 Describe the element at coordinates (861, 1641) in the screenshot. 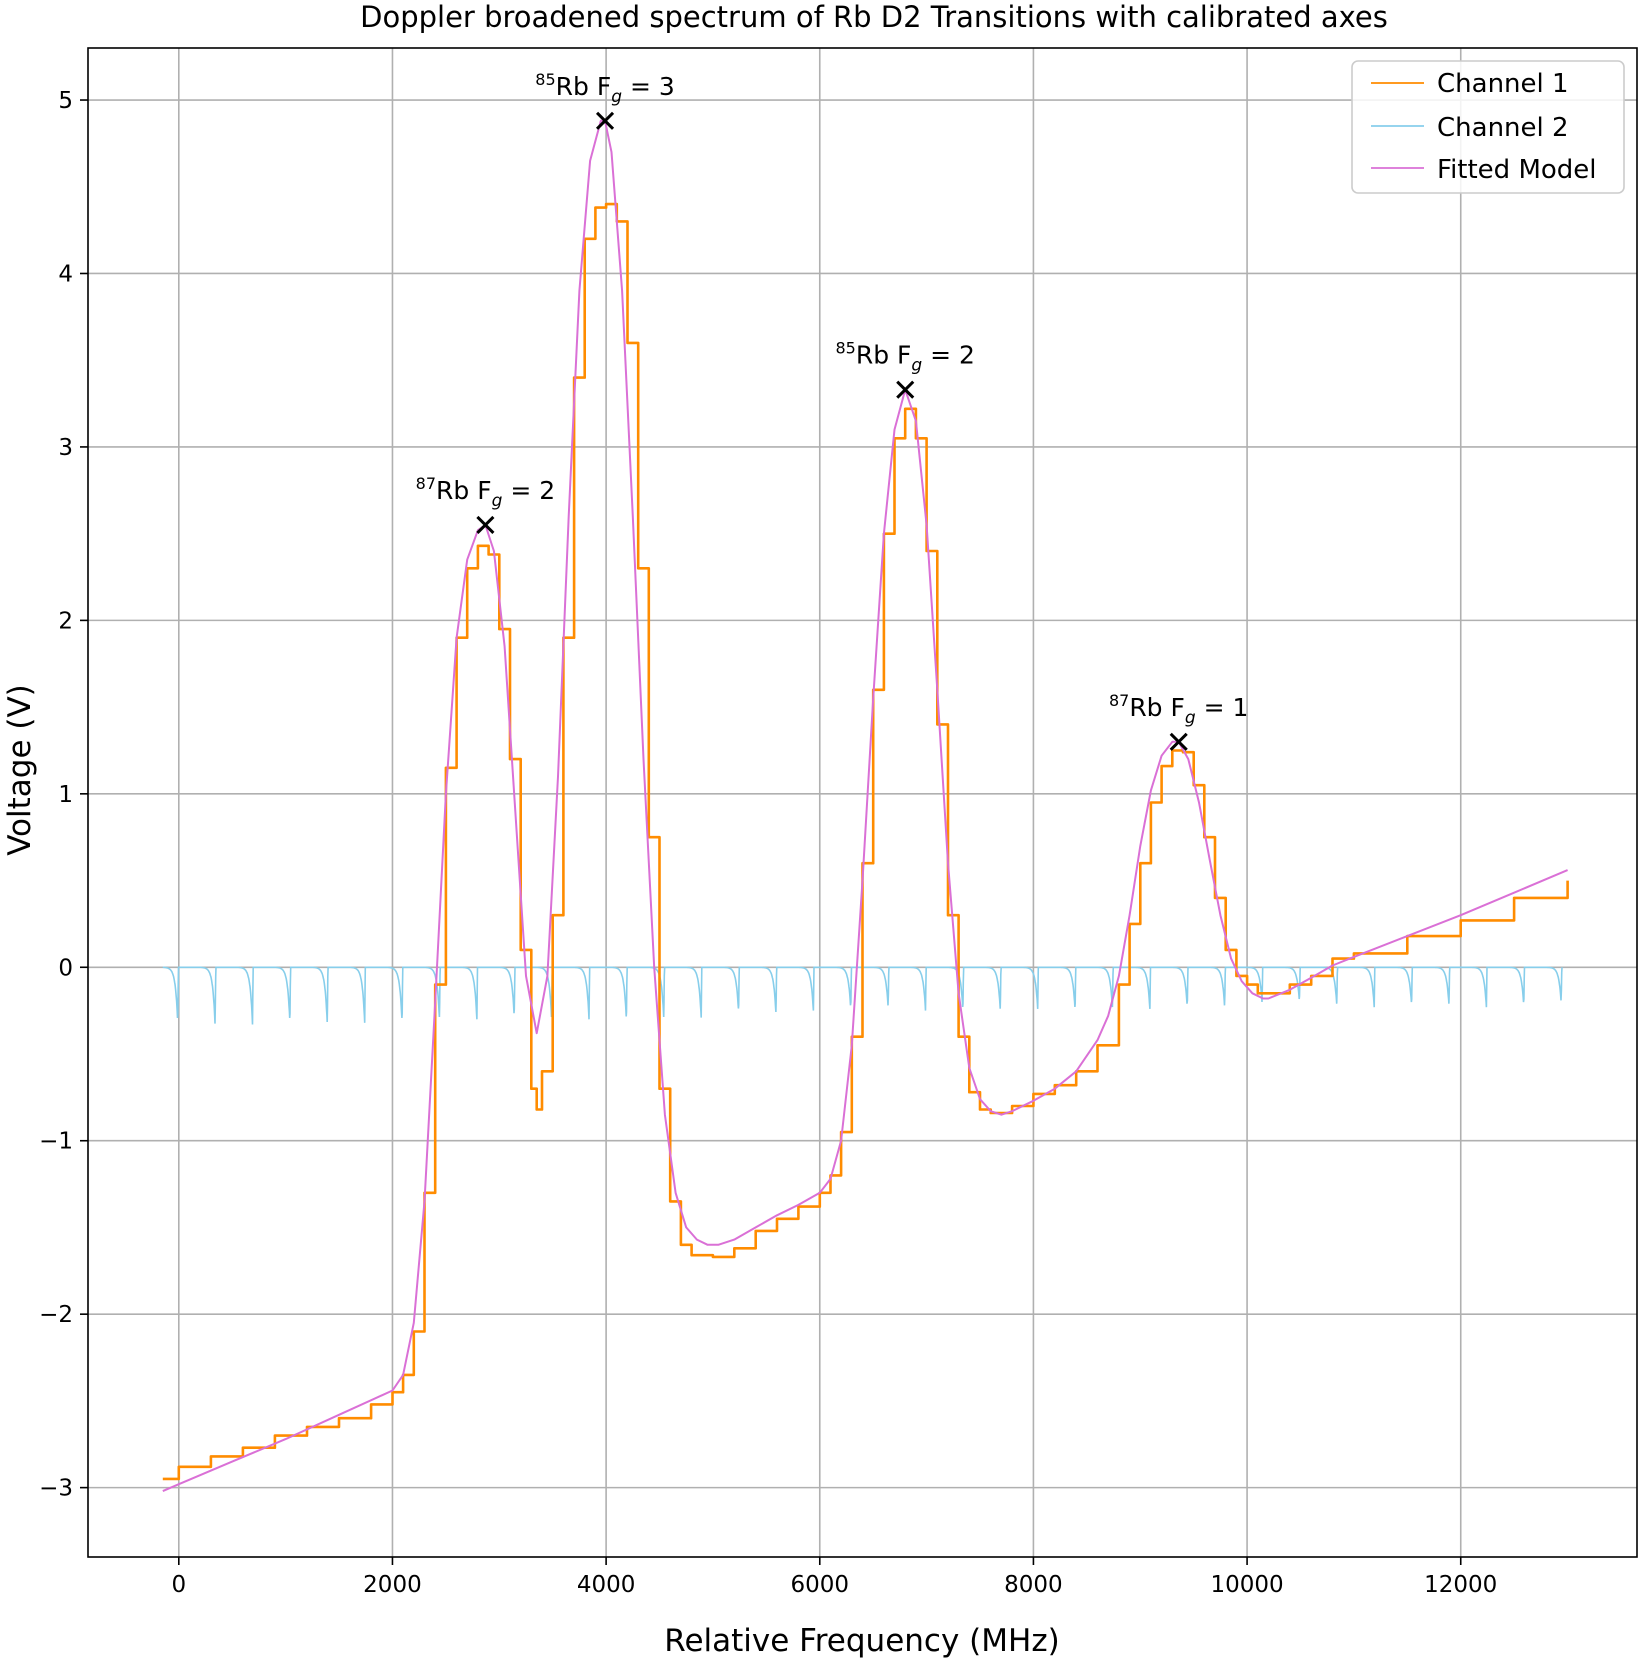

I see `x-axis-title: Relative Frequency (MHz)` at that location.